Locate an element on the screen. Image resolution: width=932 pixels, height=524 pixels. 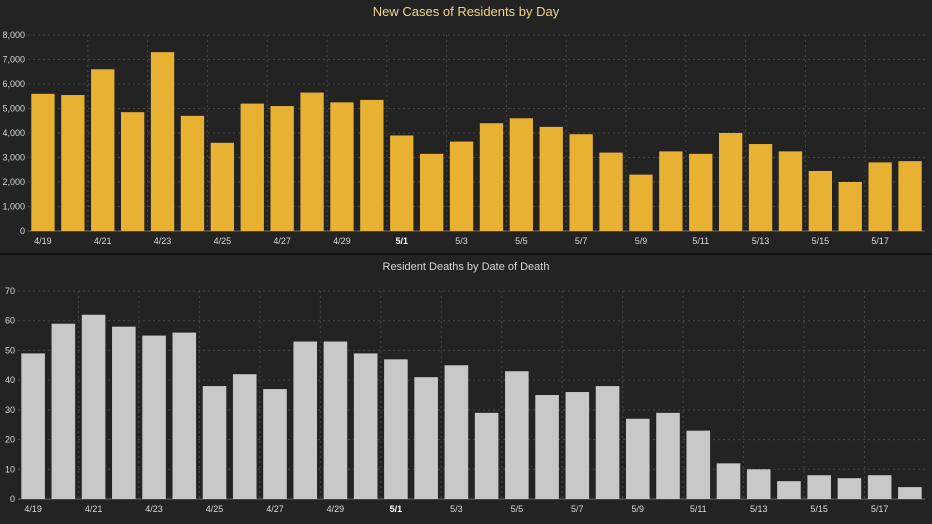
cases-bar: 5/3: 3650 is located at coordinates (461, 186).